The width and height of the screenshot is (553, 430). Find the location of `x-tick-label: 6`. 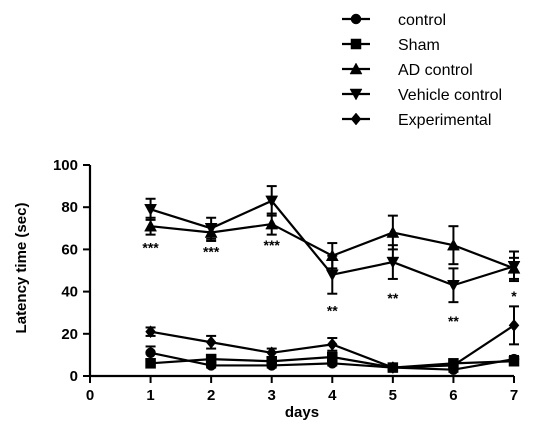

x-tick-label: 6 is located at coordinates (453, 395).